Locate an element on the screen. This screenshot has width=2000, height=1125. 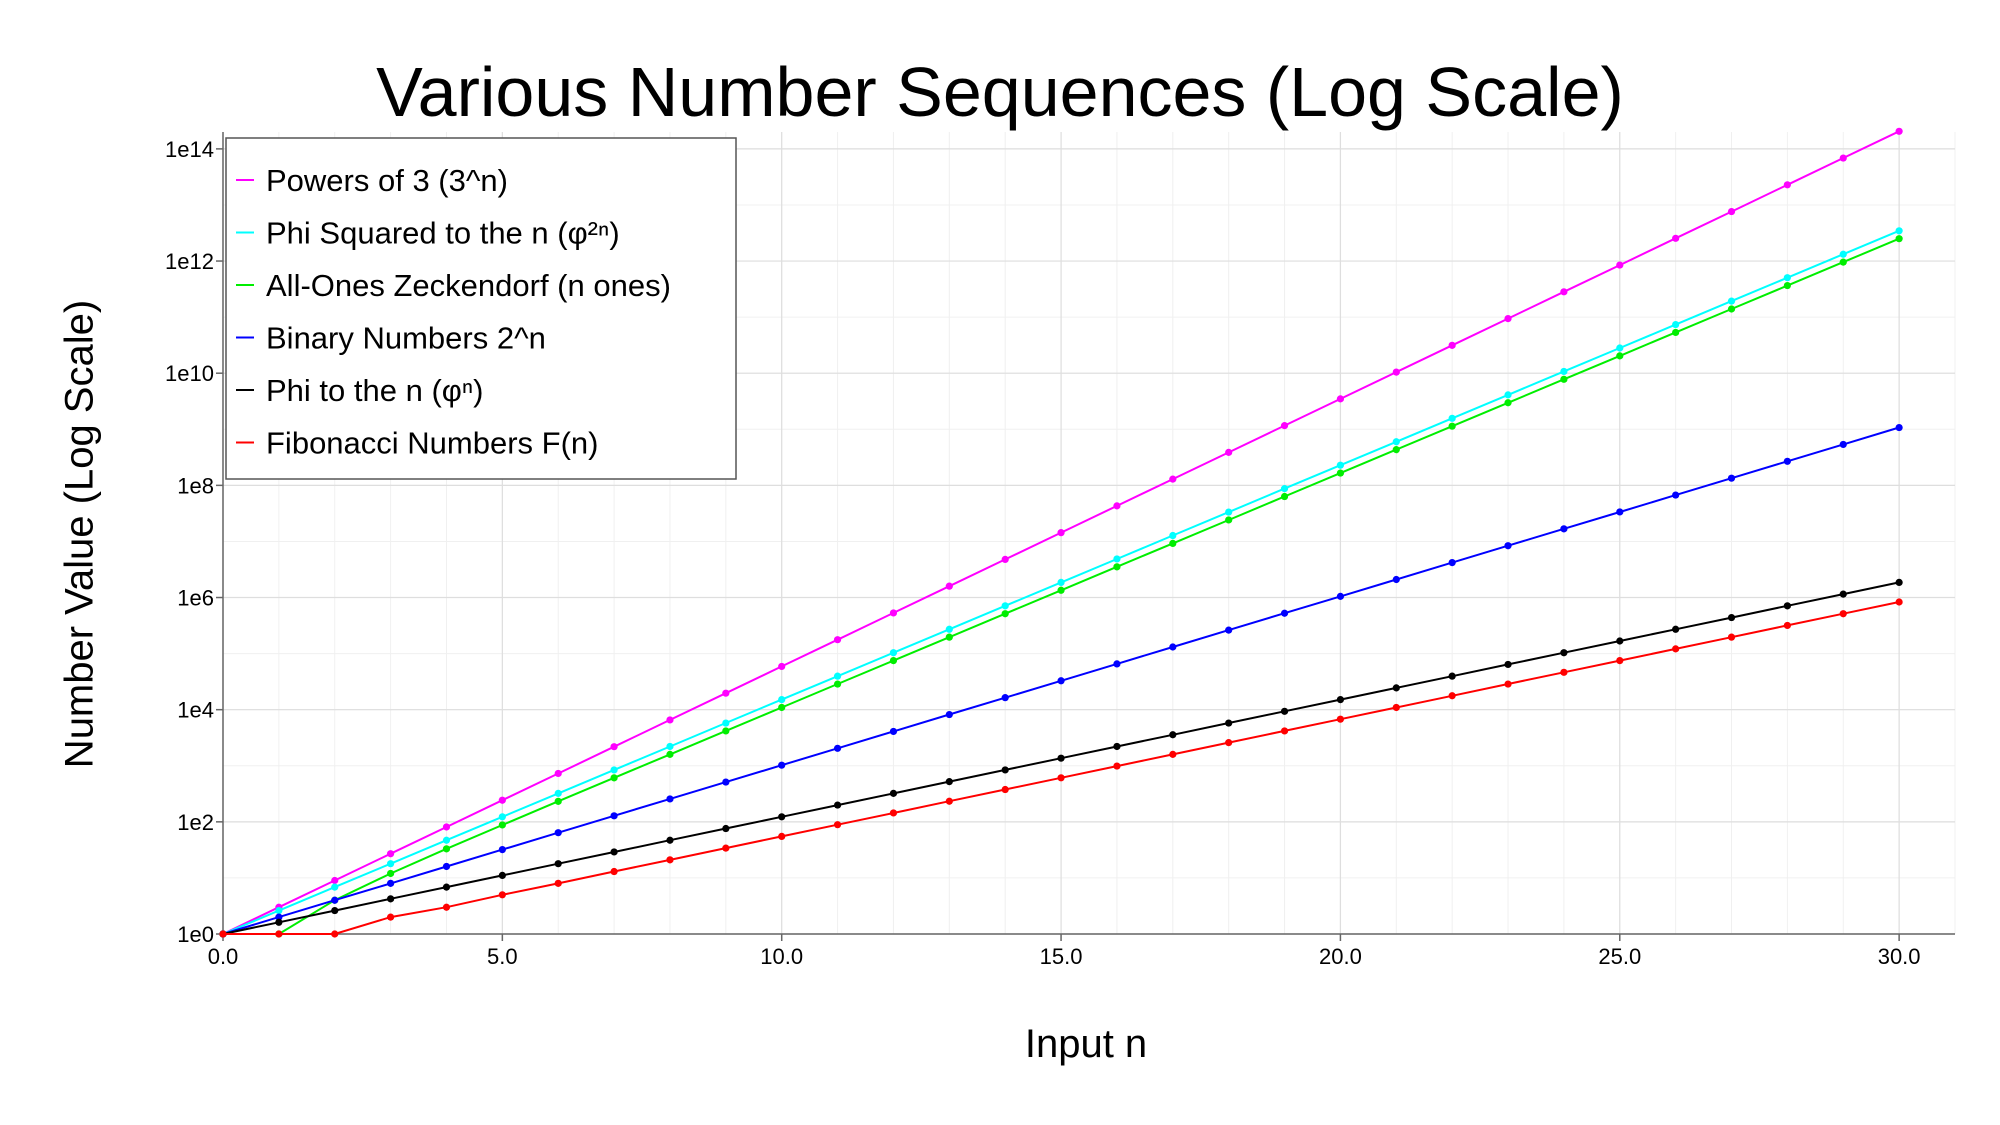
legend-entry: Powers of 3 (3^n) is located at coordinates (387, 180).